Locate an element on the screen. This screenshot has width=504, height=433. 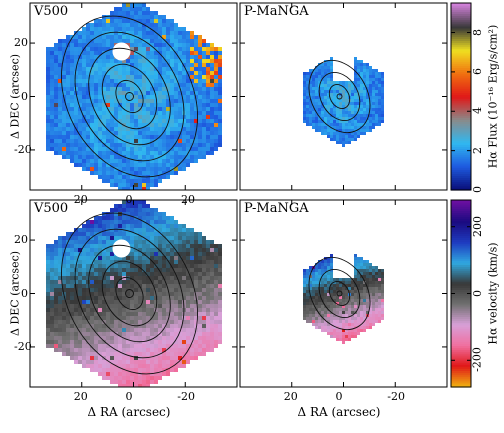
contour-line is located at coordinates (339, 293).